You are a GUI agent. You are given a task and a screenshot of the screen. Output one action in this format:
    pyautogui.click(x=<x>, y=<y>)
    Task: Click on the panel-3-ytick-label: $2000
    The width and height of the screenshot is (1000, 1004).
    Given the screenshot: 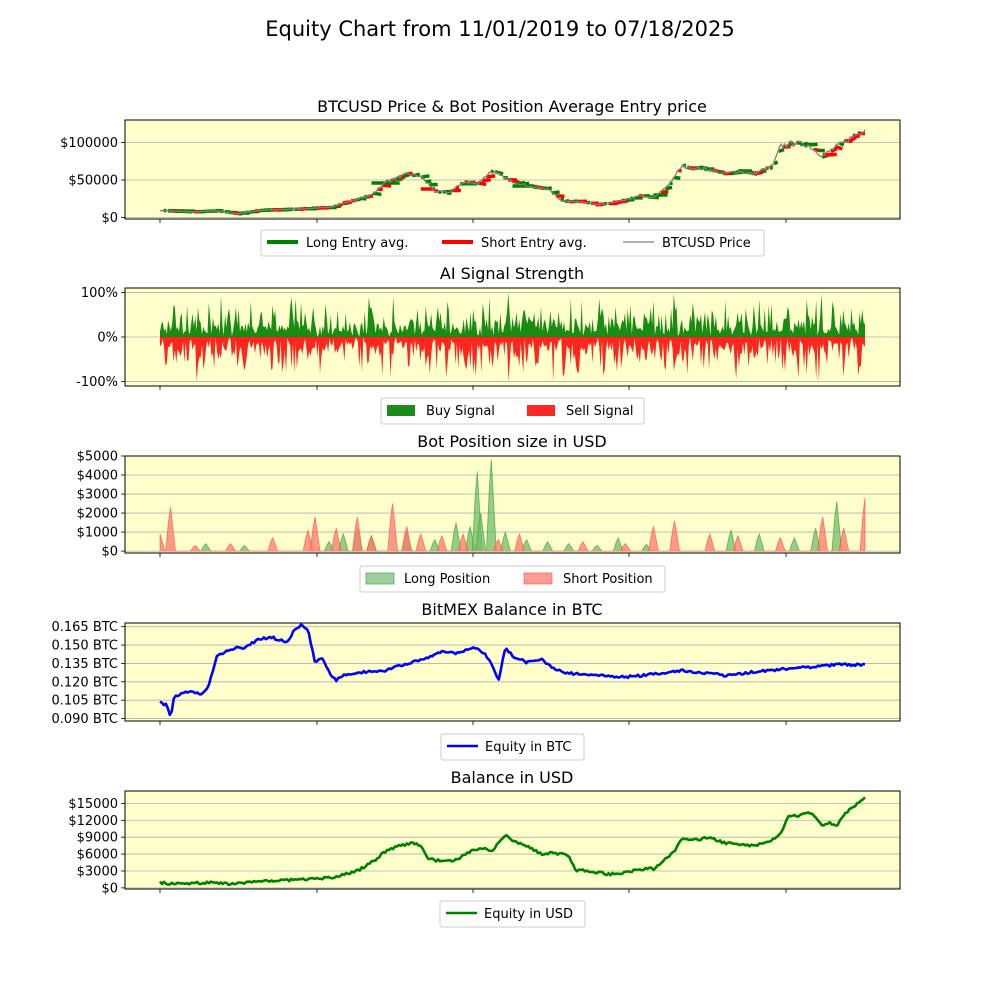 What is the action you would take?
    pyautogui.click(x=97, y=514)
    